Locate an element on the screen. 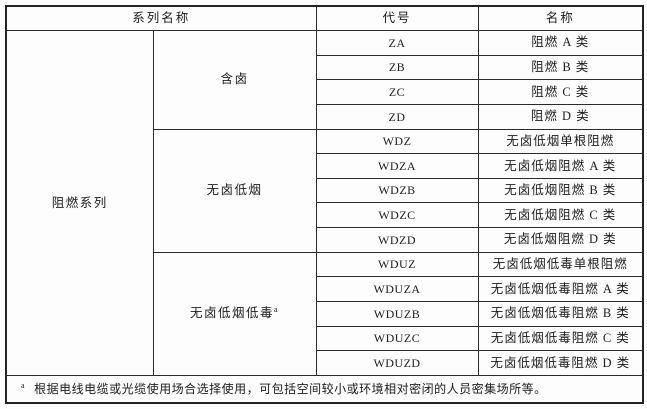 Image resolution: width=647 pixels, height=409 pixels. code-cell: WDUZB is located at coordinates (397, 314).